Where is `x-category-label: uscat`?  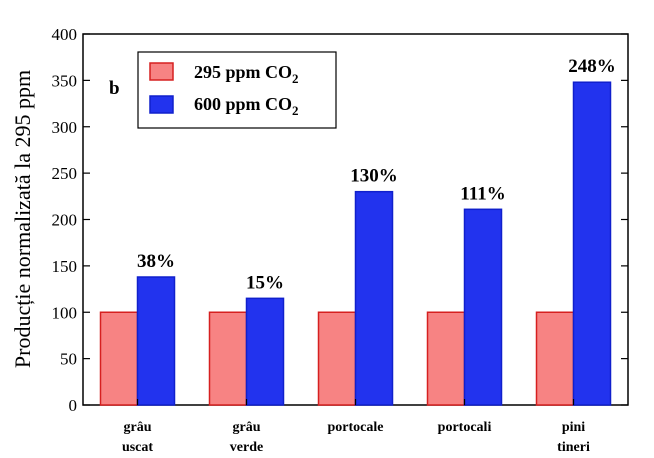 x-category-label: uscat is located at coordinates (137, 447).